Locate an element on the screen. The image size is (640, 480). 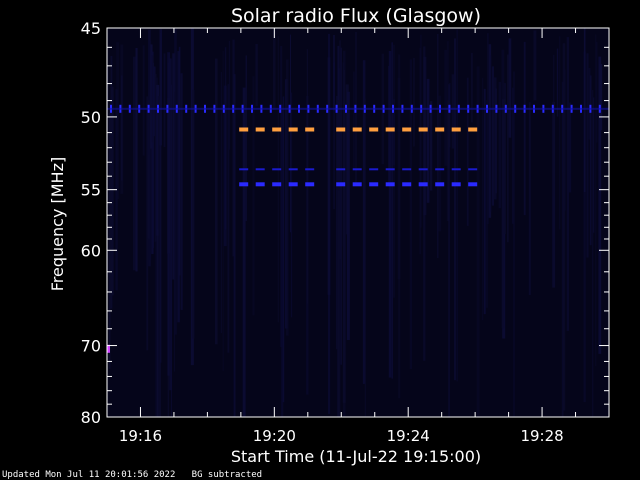
emission-spot is located at coordinates (108, 348).